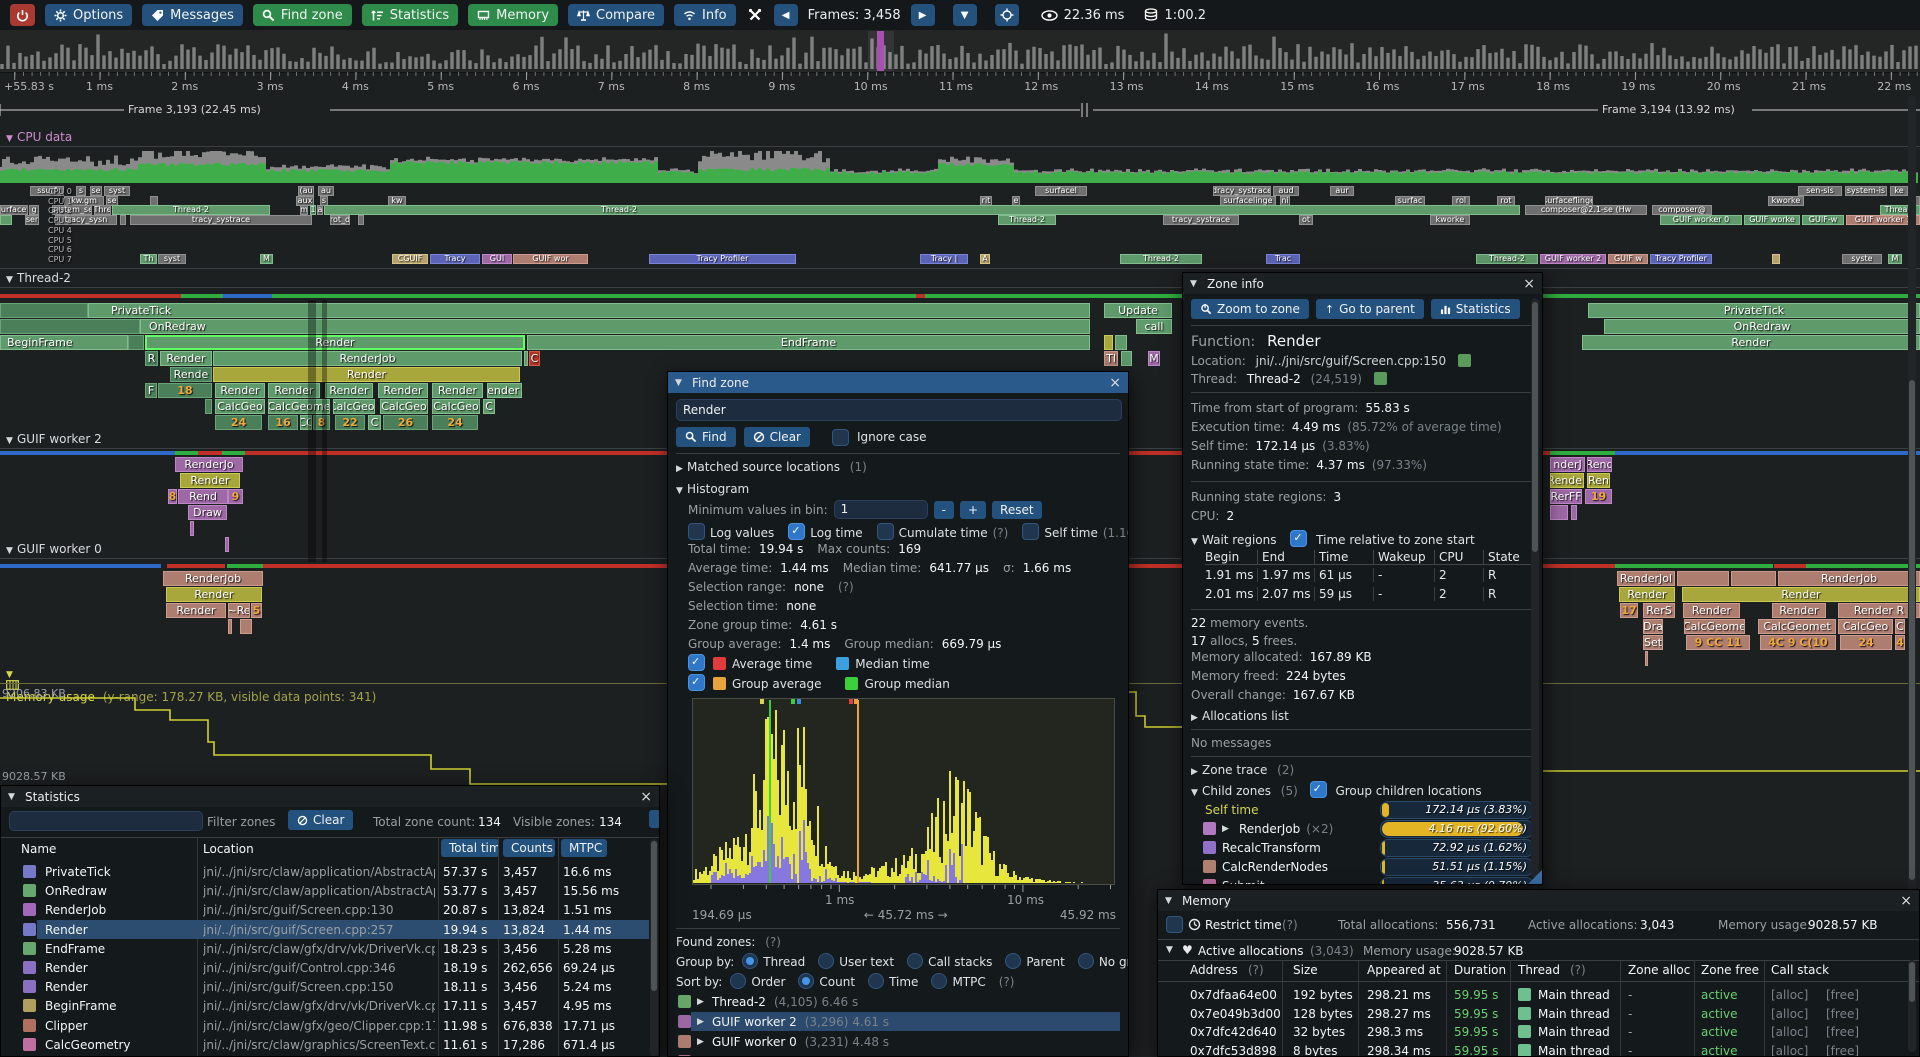 This screenshot has height=1057, width=1920. What do you see at coordinates (1505, 557) in the screenshot?
I see `wait-col-header: State` at bounding box center [1505, 557].